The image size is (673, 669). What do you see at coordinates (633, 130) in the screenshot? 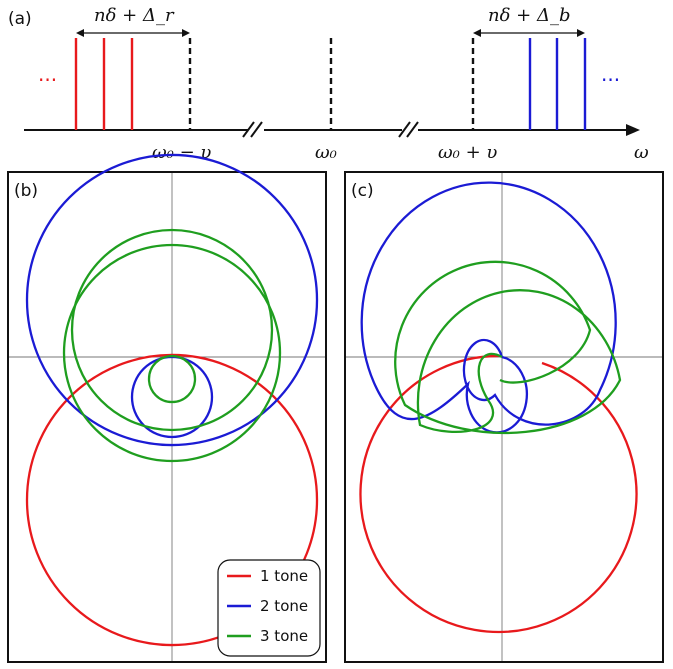
I see `axis-arrowhead-icon` at bounding box center [633, 130].